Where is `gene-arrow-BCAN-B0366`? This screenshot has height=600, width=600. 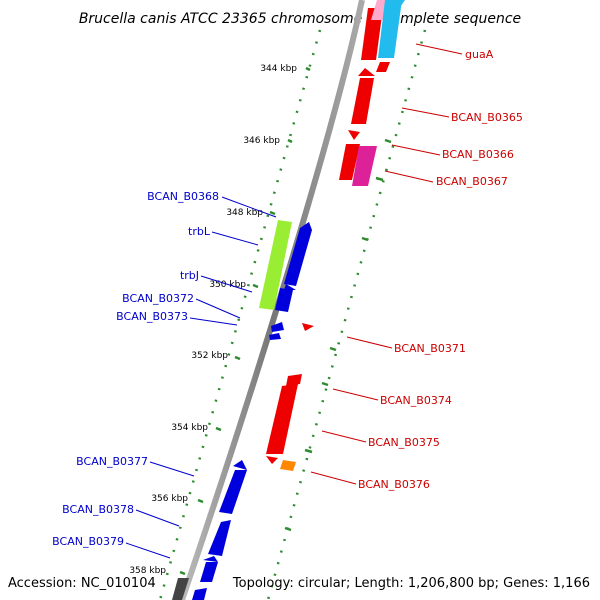 gene-arrow-BCAN-B0366 is located at coordinates (354, 135).